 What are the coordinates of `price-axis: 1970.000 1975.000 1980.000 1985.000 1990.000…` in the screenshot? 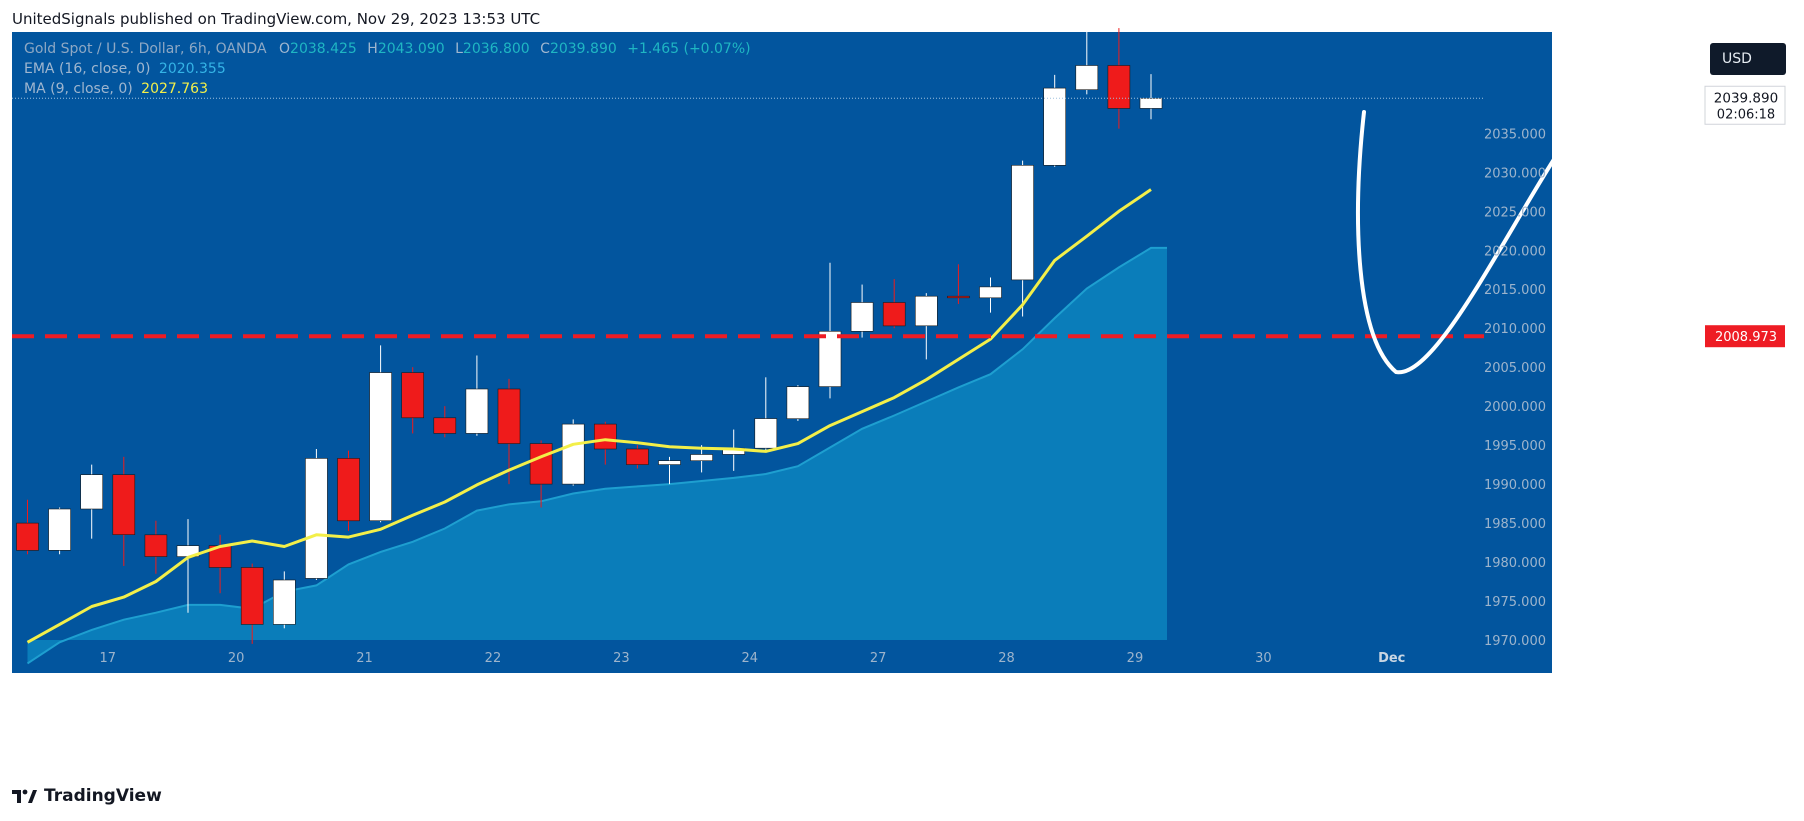 It's located at (1635, 367).